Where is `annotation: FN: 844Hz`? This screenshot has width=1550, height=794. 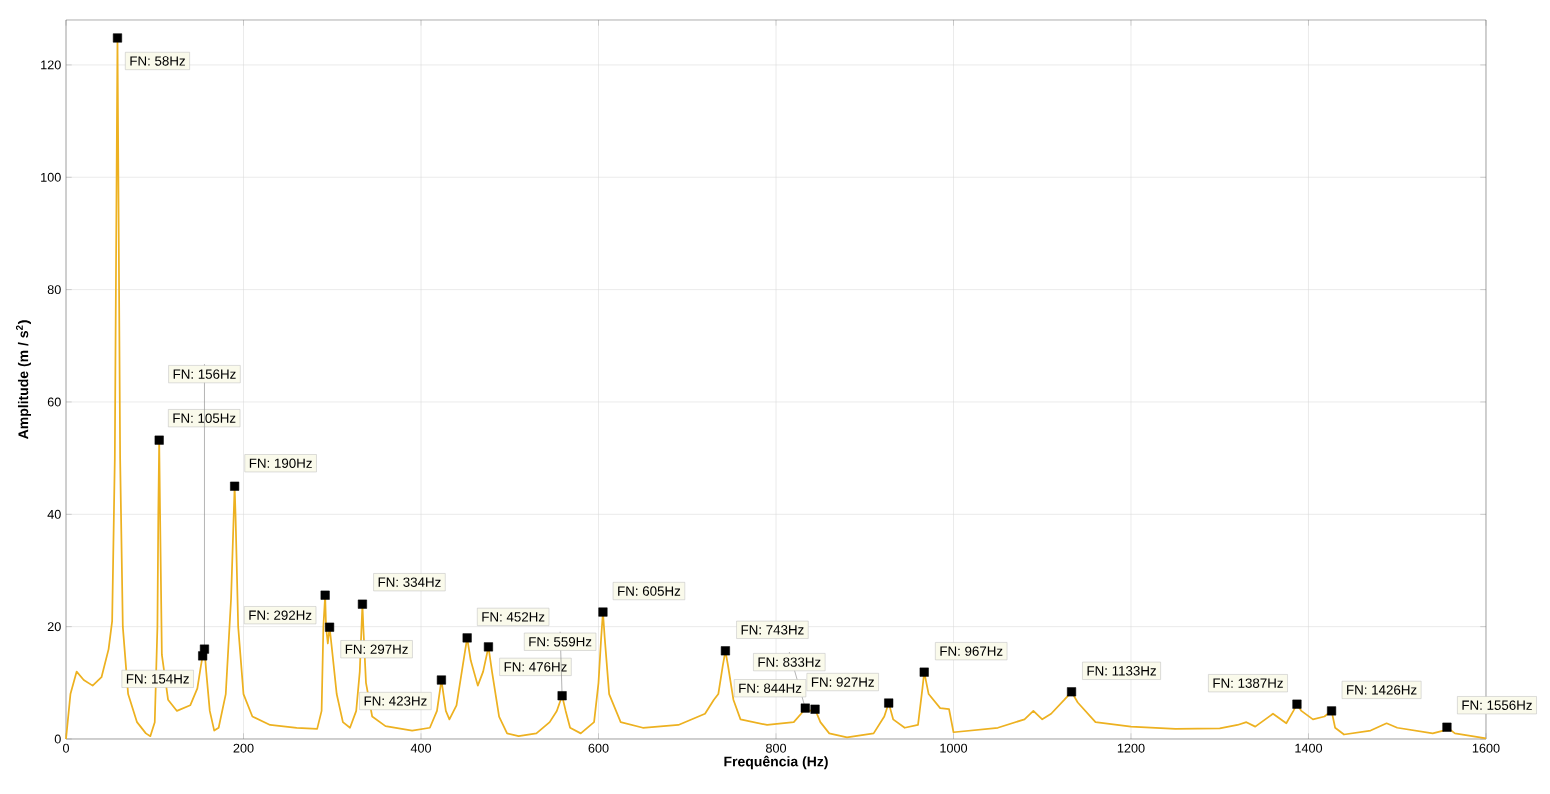 annotation: FN: 844Hz is located at coordinates (770, 688).